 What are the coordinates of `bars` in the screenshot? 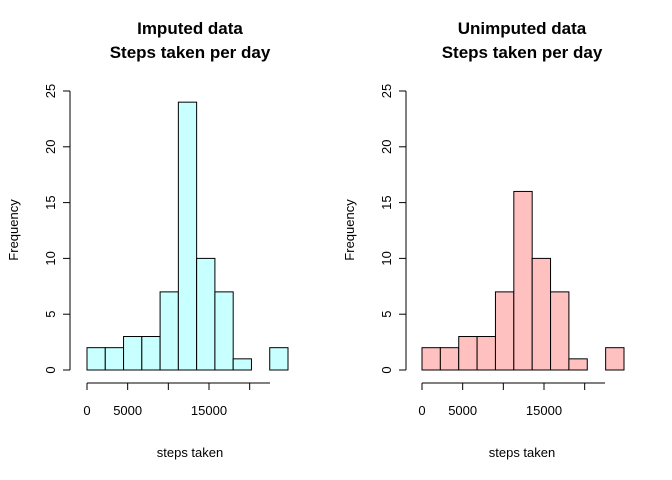 It's located at (523, 280).